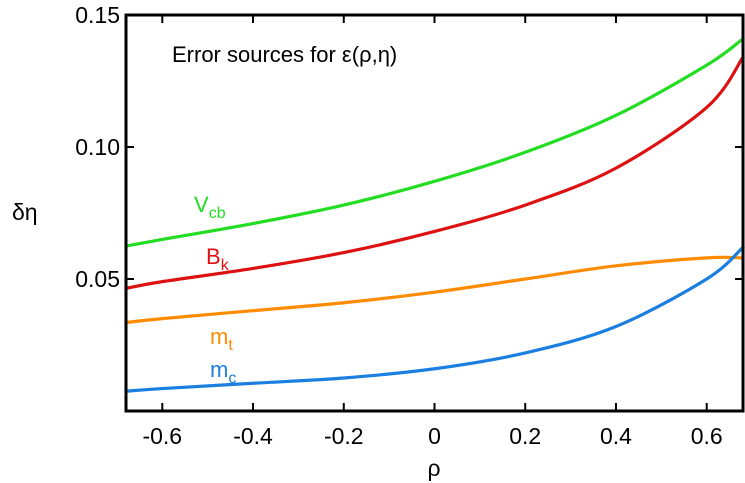 This screenshot has width=745, height=483. Describe the element at coordinates (97, 147) in the screenshot. I see `y-tick-label: 0.10` at that location.